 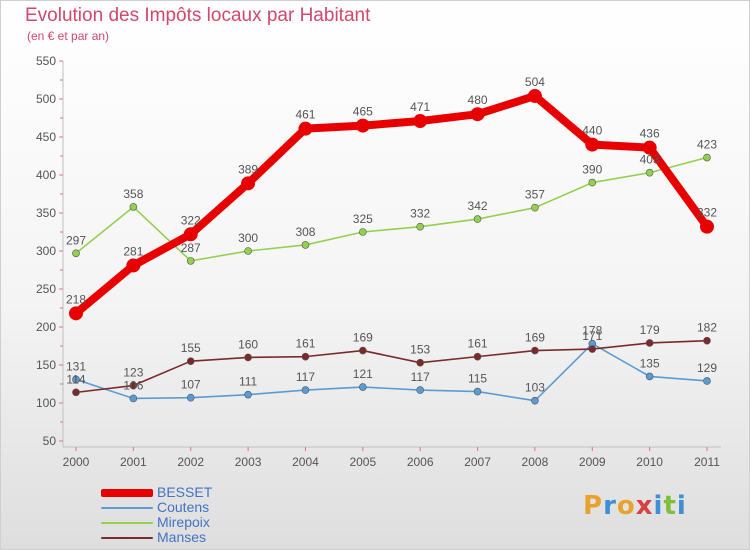 I want to click on data-label-mirepoix: 423, so click(x=707, y=145).